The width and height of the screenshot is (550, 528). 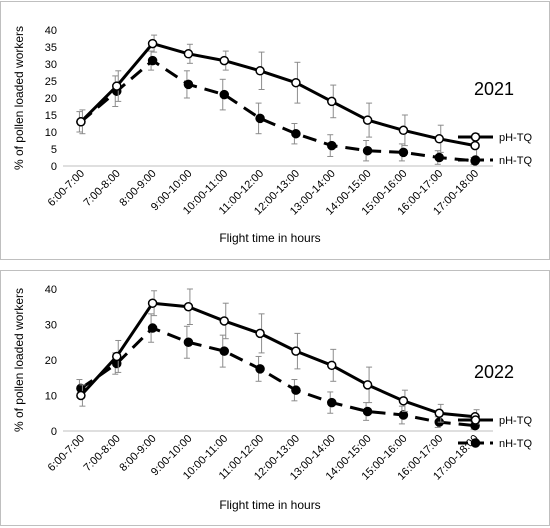 I want to click on y-tick-label: 5, so click(x=54, y=150).